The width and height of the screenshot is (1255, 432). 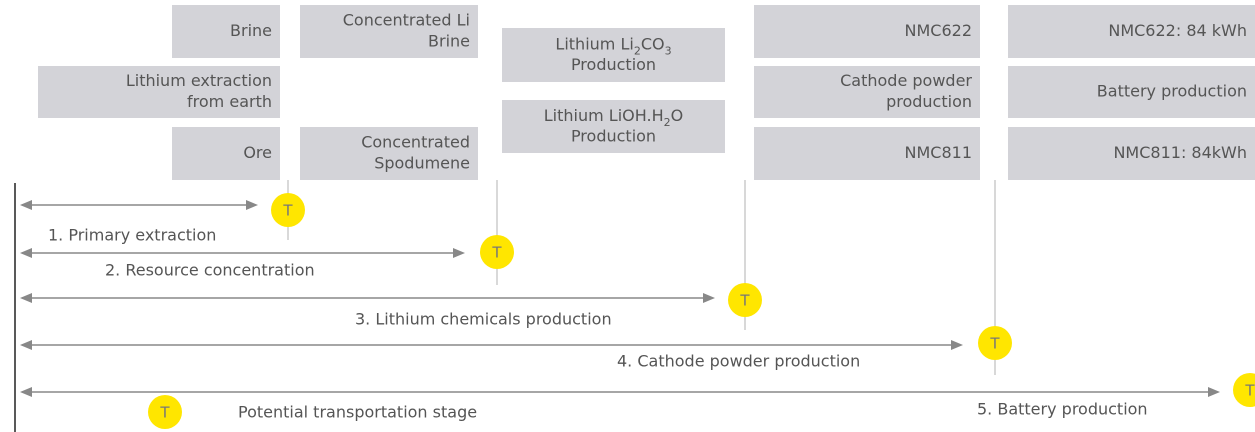 What do you see at coordinates (604, 115) in the screenshot?
I see `box-text-part: Lithium LiOH.H` at bounding box center [604, 115].